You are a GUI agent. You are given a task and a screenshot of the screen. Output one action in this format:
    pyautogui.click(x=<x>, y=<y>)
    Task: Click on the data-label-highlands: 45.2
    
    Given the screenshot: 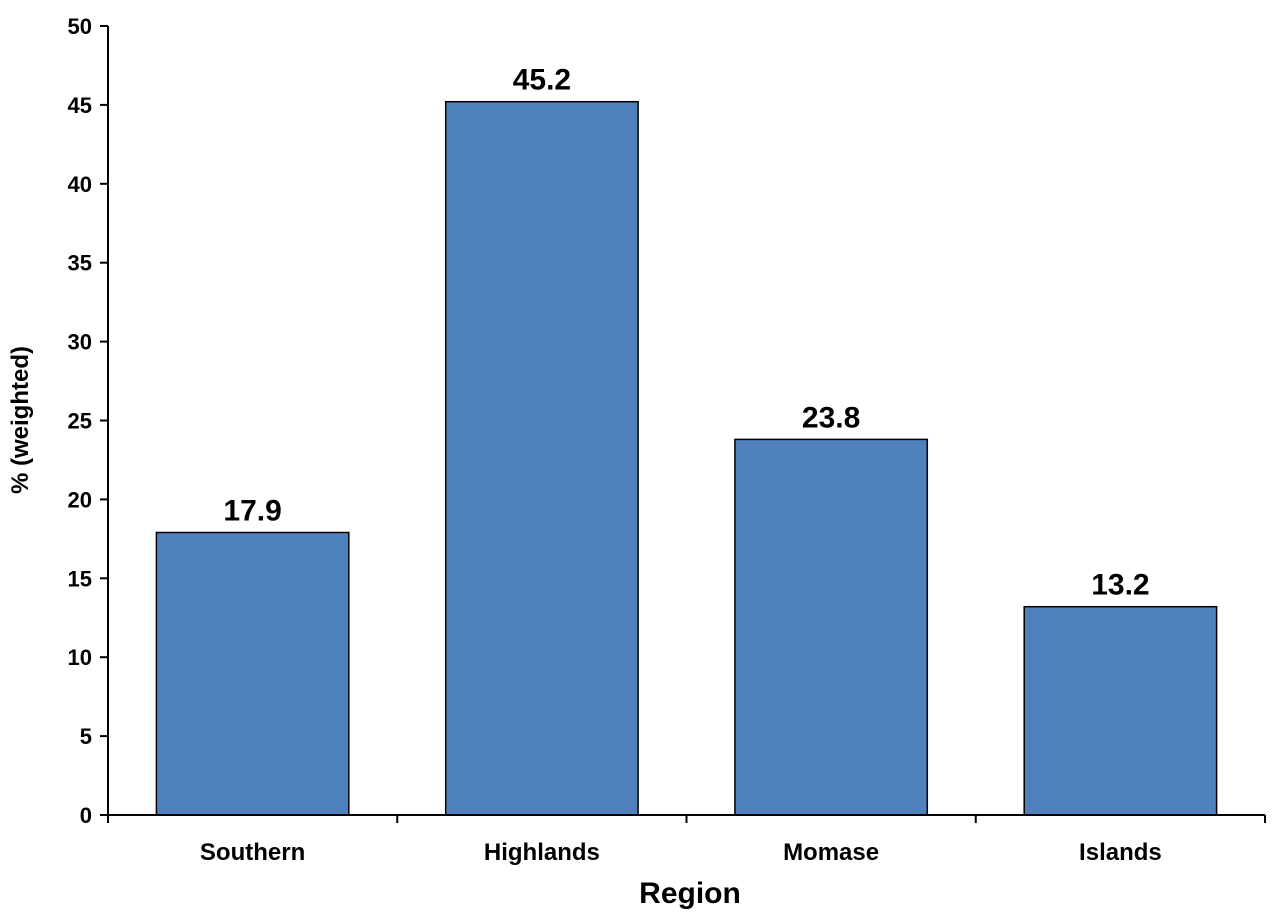 What is the action you would take?
    pyautogui.click(x=542, y=80)
    